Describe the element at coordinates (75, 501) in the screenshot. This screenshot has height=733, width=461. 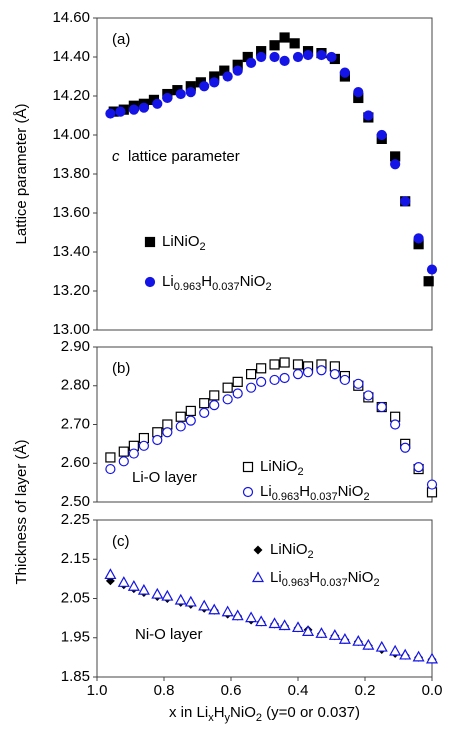
I see `y-tick-label: 2.50` at that location.